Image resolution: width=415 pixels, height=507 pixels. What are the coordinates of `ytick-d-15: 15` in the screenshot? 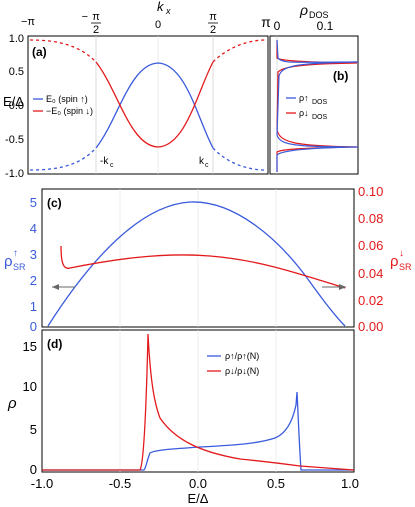 It's located at (30, 346).